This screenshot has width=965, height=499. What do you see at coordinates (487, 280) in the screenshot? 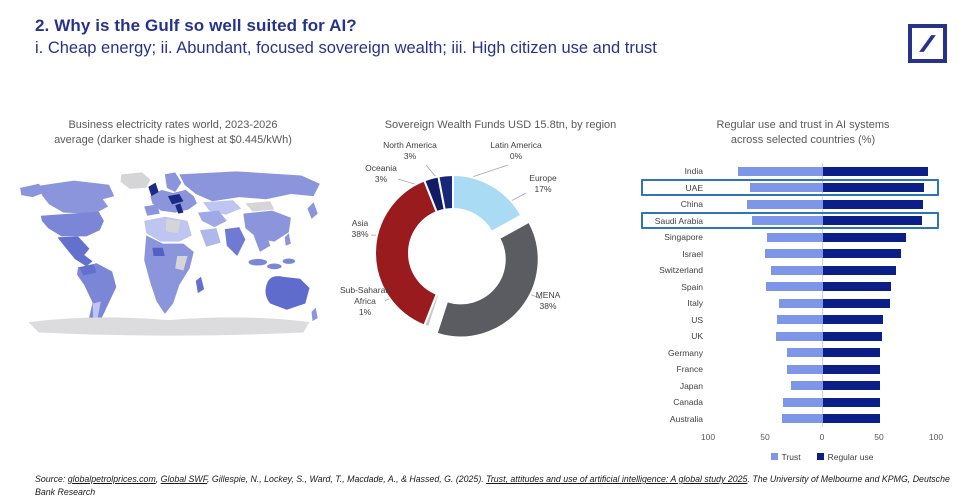
I see `donut-slice-mena` at bounding box center [487, 280].